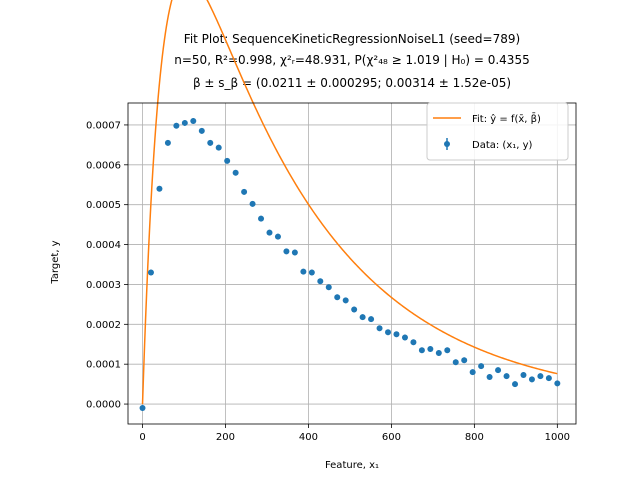 Image resolution: width=640 pixels, height=480 pixels. I want to click on legend-box, so click(497, 131).